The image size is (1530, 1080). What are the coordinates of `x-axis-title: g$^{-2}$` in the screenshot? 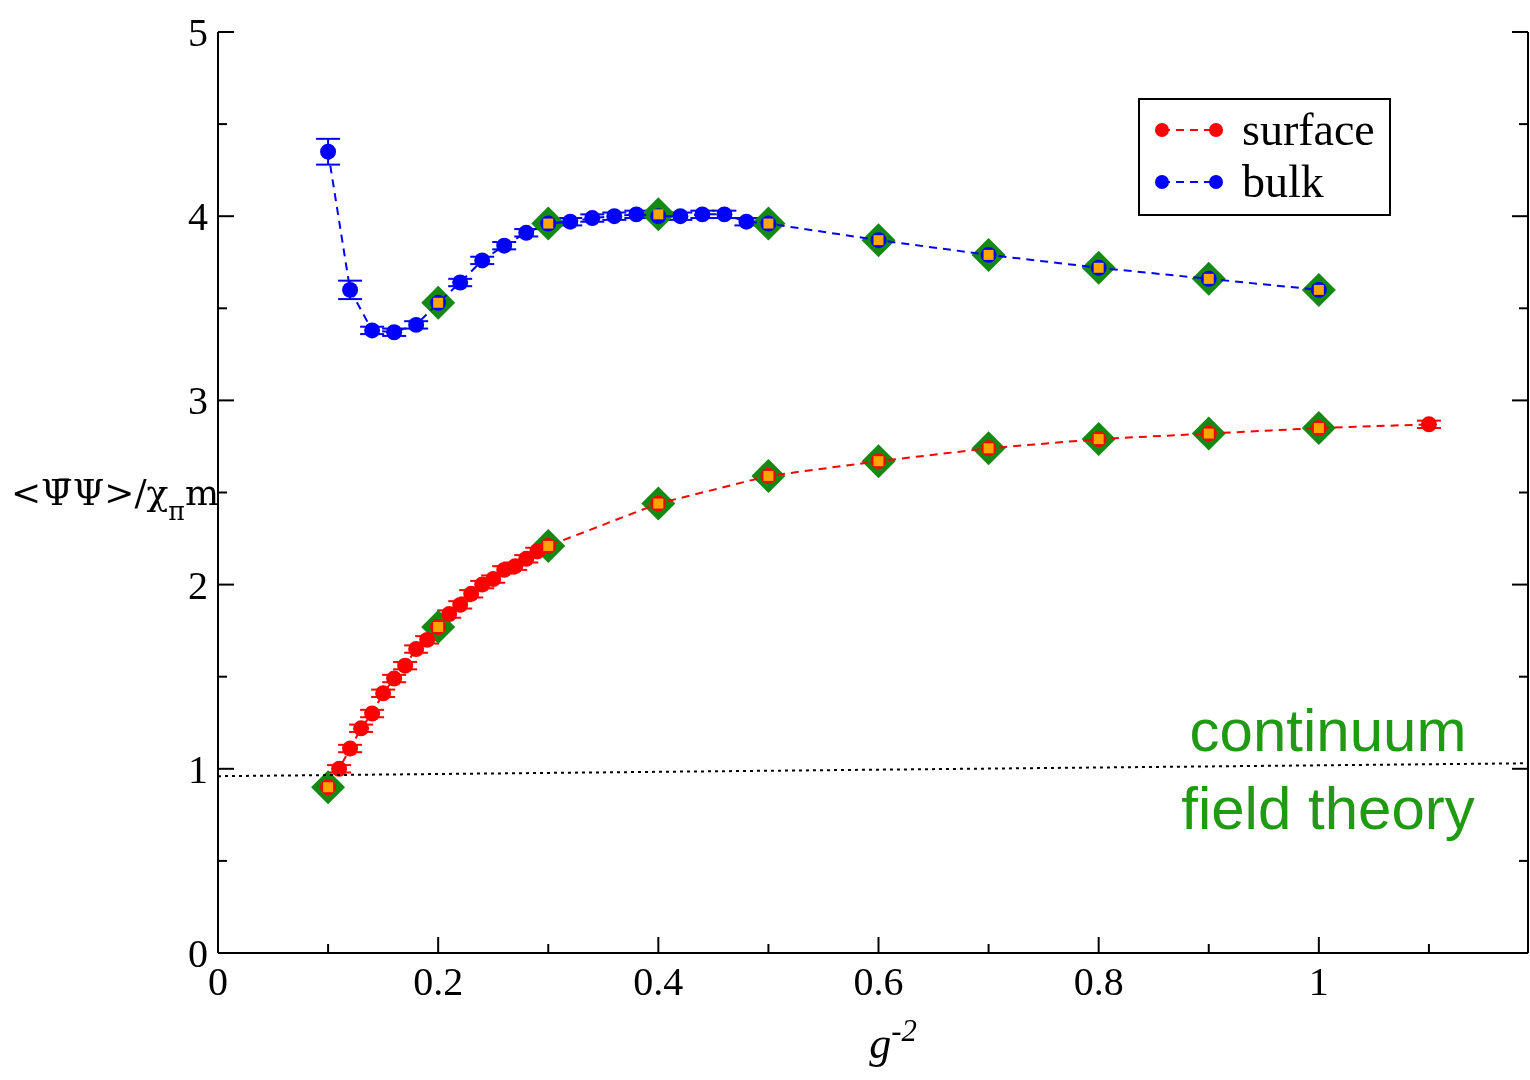 It's located at (893, 1041).